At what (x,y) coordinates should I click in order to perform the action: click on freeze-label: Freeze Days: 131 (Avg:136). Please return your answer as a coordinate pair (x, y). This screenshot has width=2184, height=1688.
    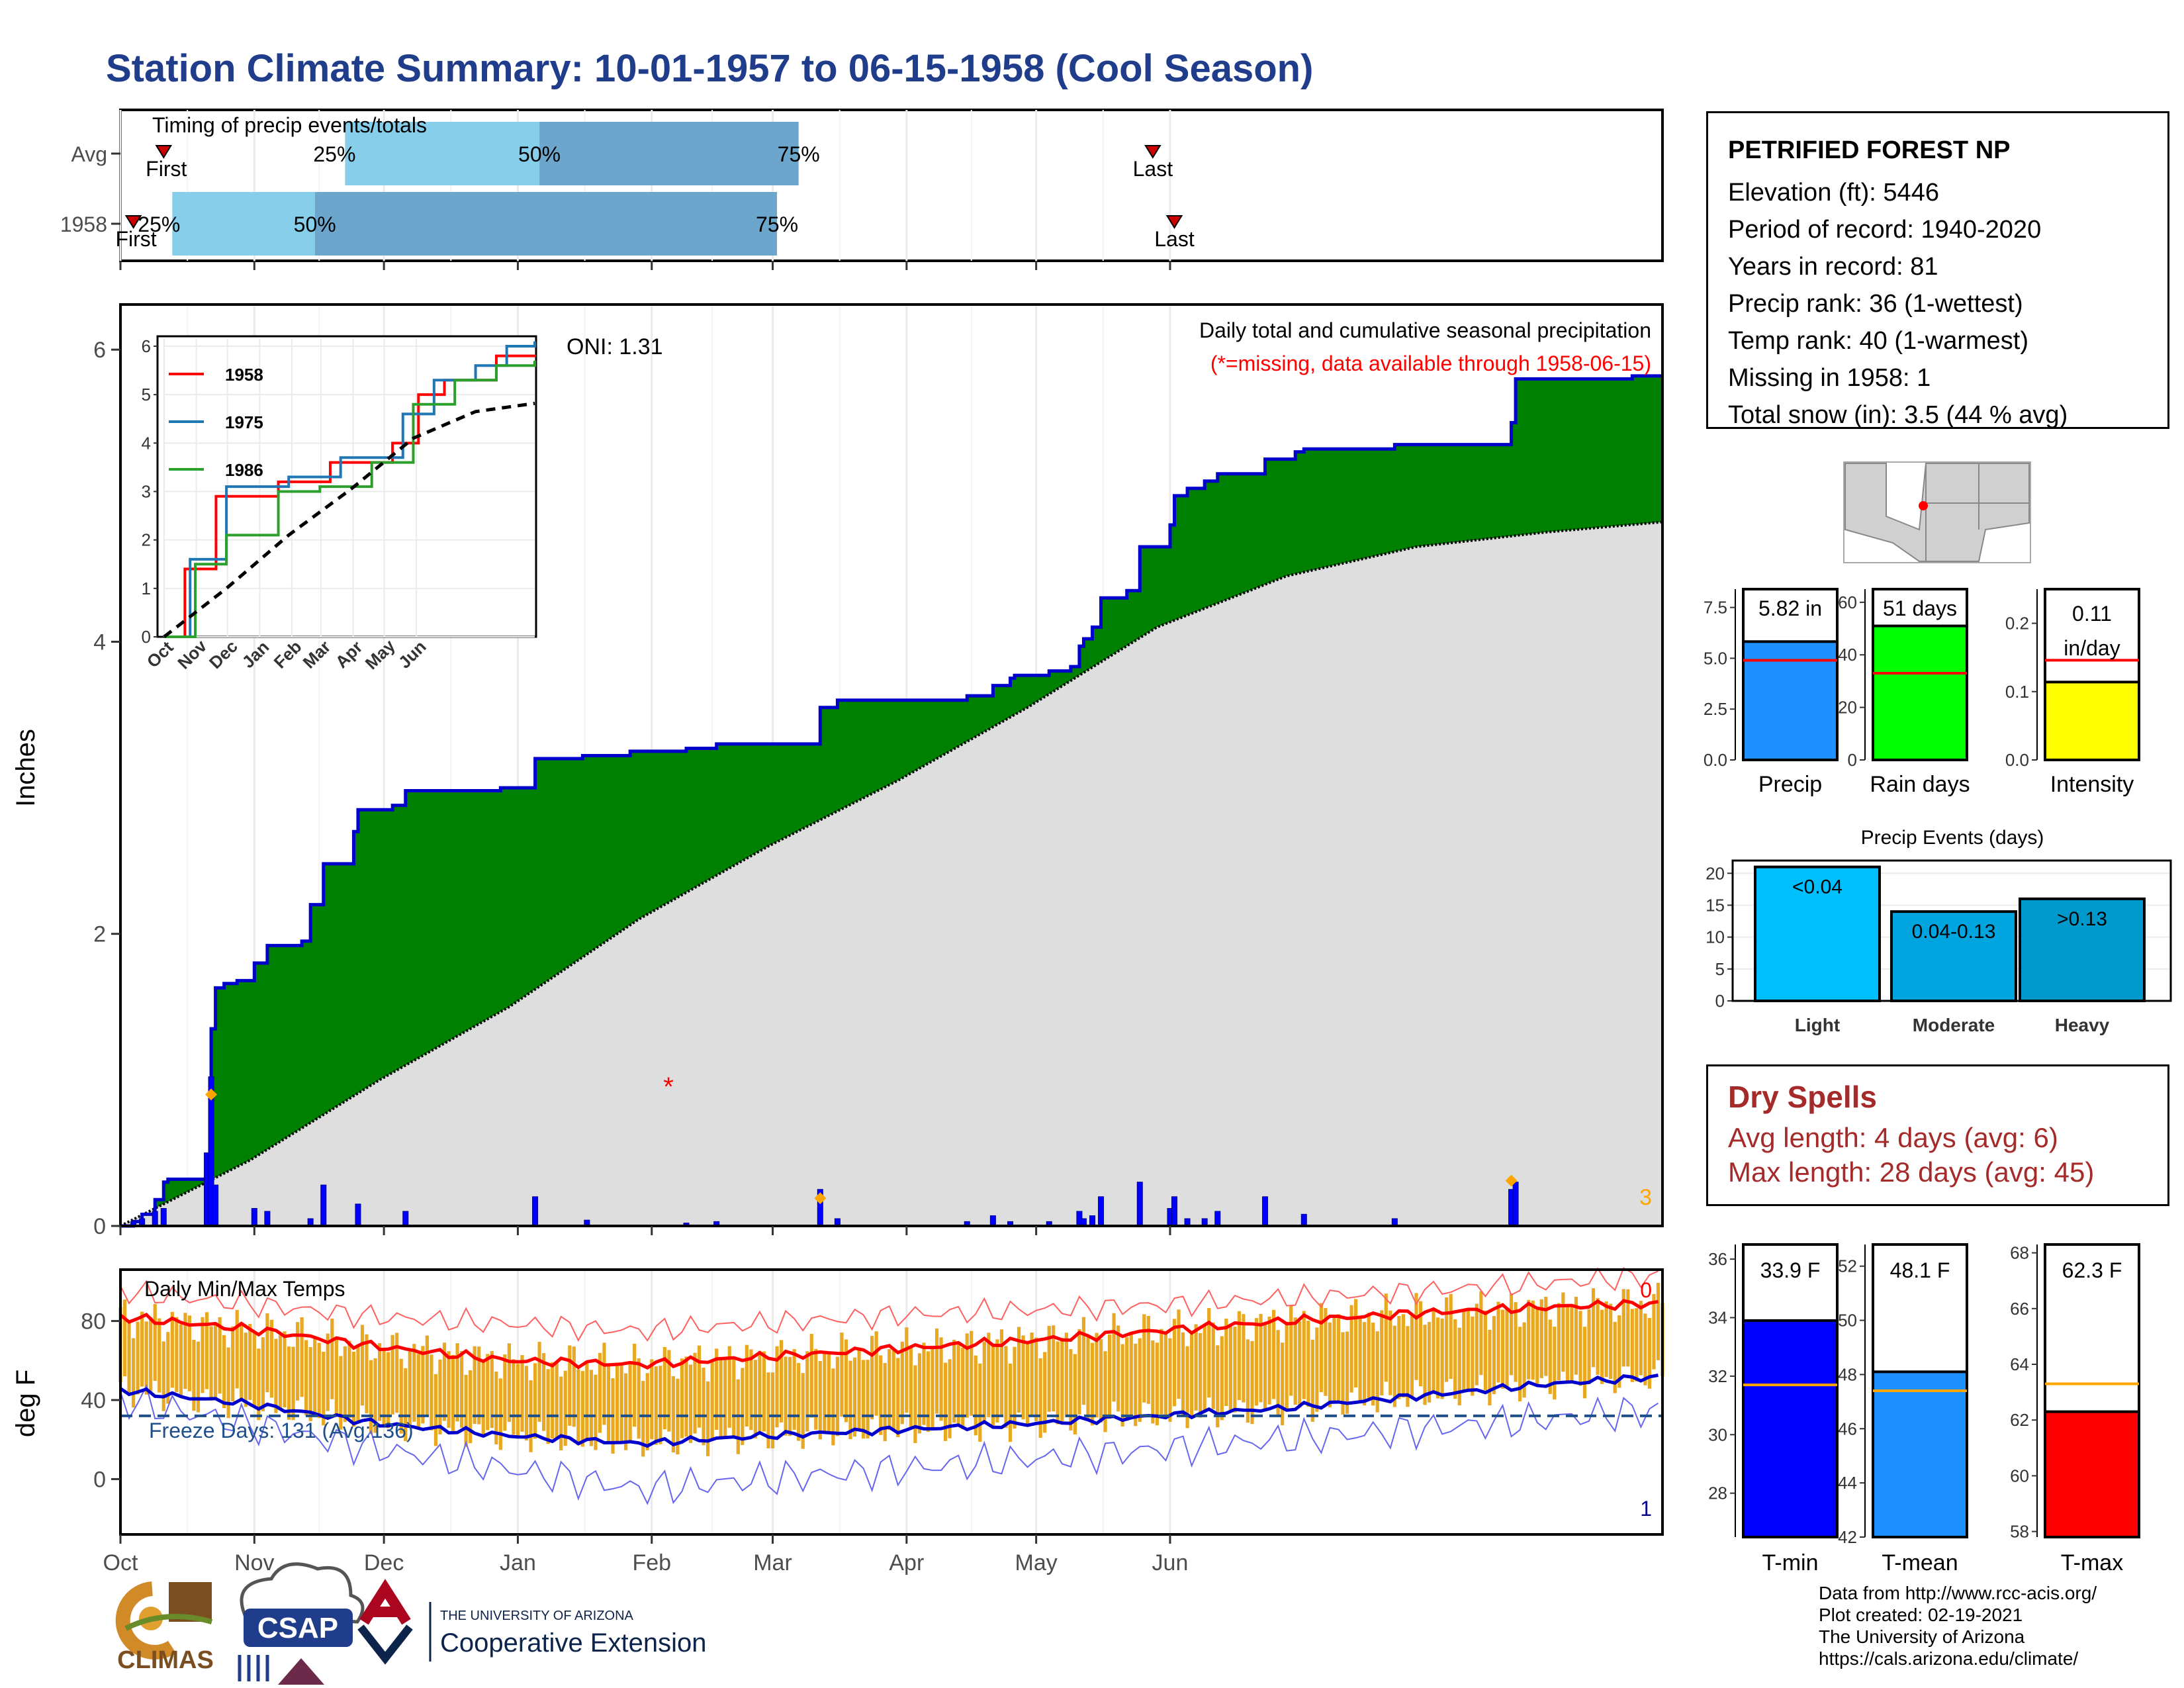
    Looking at the image, I should click on (281, 1430).